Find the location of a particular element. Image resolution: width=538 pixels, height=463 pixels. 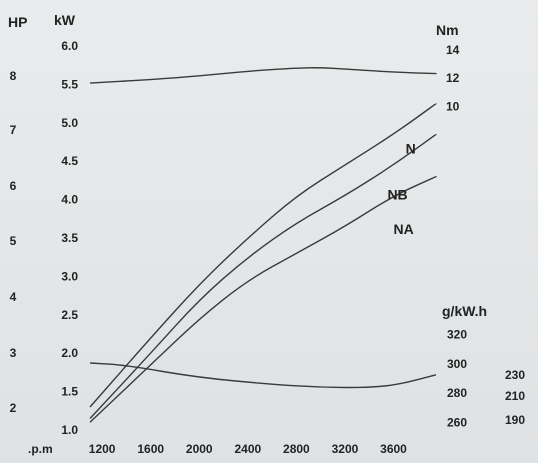

extra-scale-tick-label: 230 is located at coordinates (515, 375).